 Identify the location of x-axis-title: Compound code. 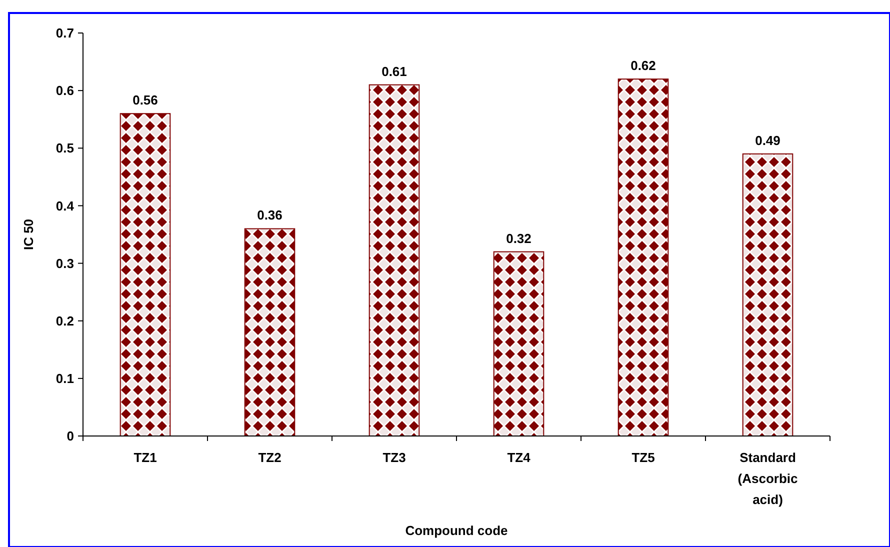
(456, 530).